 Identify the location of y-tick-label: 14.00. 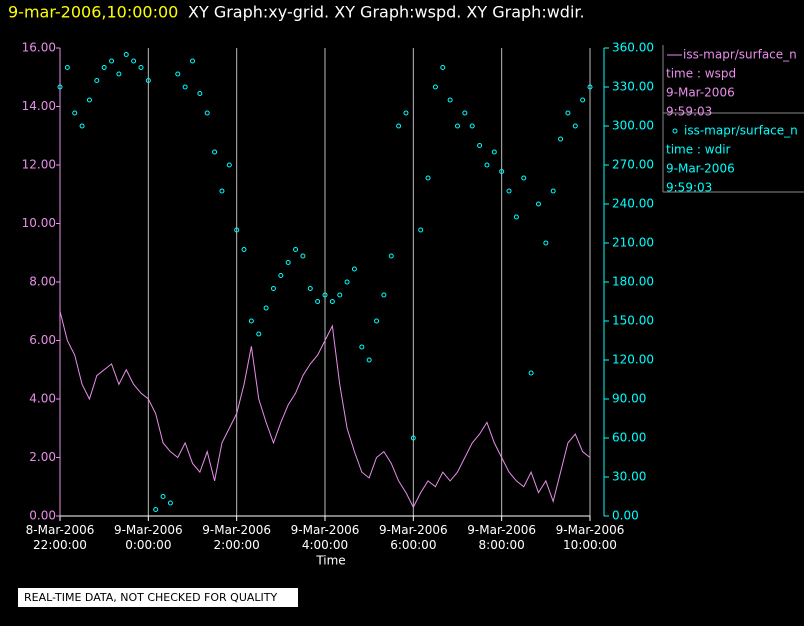
(39, 106).